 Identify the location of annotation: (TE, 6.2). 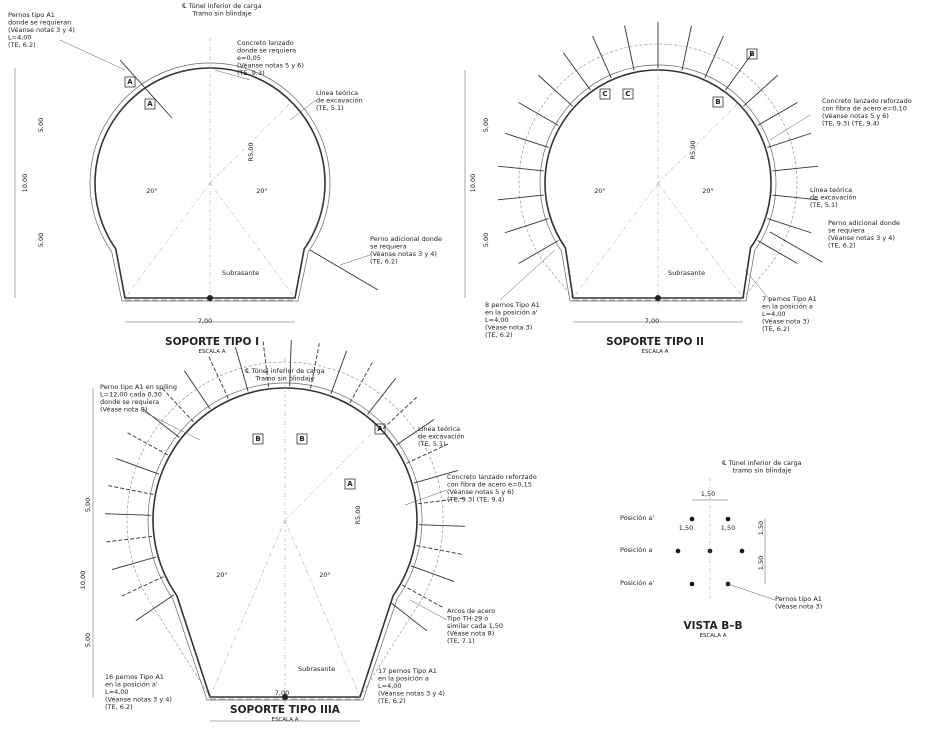
(499, 335).